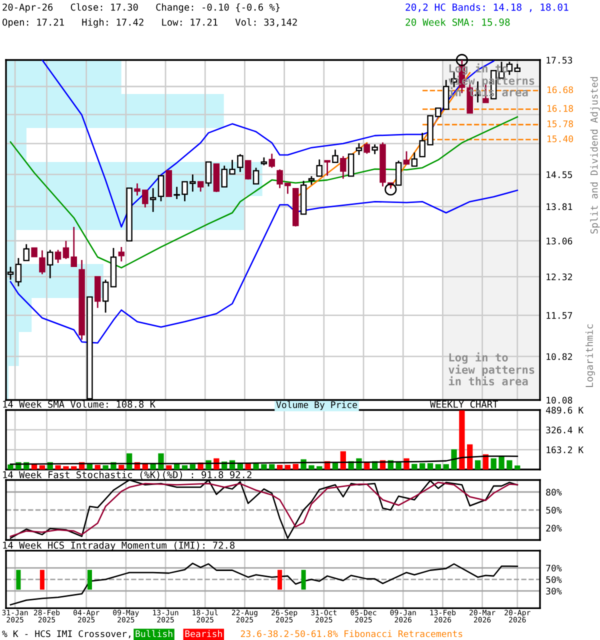 This screenshot has width=600, height=640. Describe the element at coordinates (559, 206) in the screenshot. I see `y-tick-label: 13.81` at that location.